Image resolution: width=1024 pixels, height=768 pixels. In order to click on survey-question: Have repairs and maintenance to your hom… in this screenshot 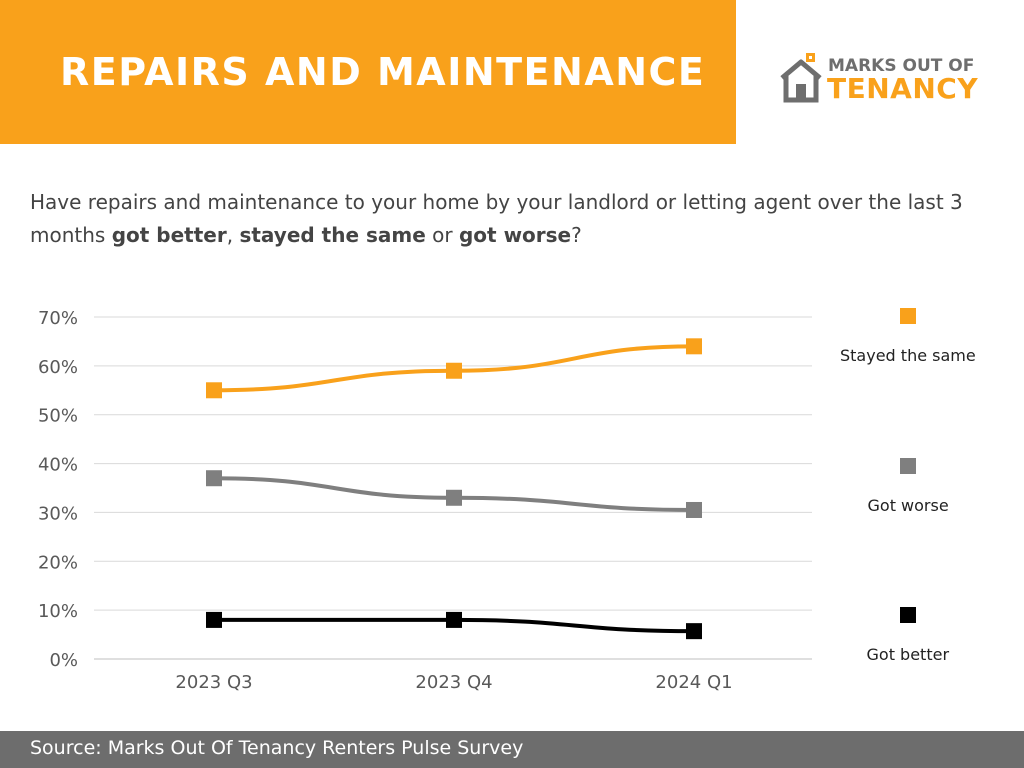, I will do `click(515, 219)`.